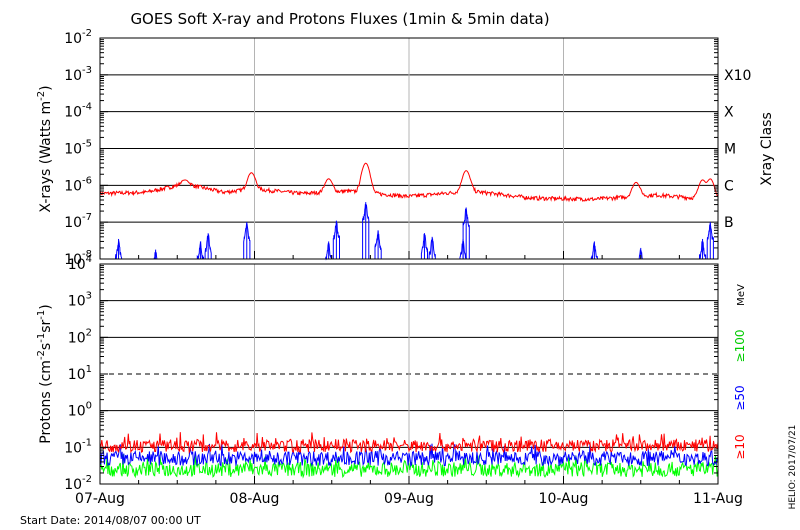 The height and width of the screenshot is (530, 800). What do you see at coordinates (564, 499) in the screenshot?
I see `x-tick-label: 10-Aug` at bounding box center [564, 499].